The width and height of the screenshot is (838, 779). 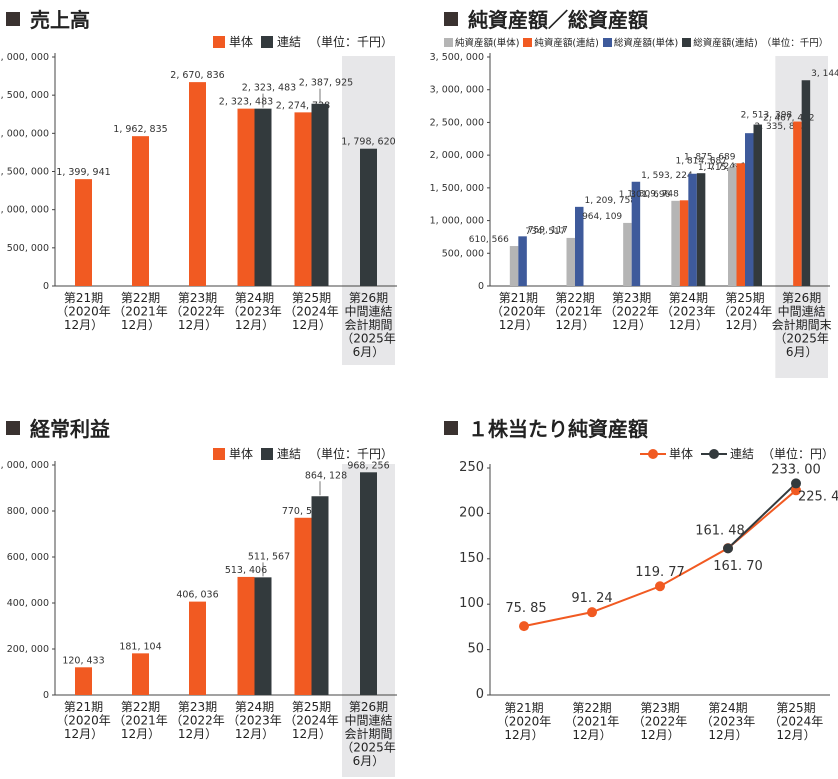 I want to click on data-label: 1, 715, 609, so click(x=724, y=168).